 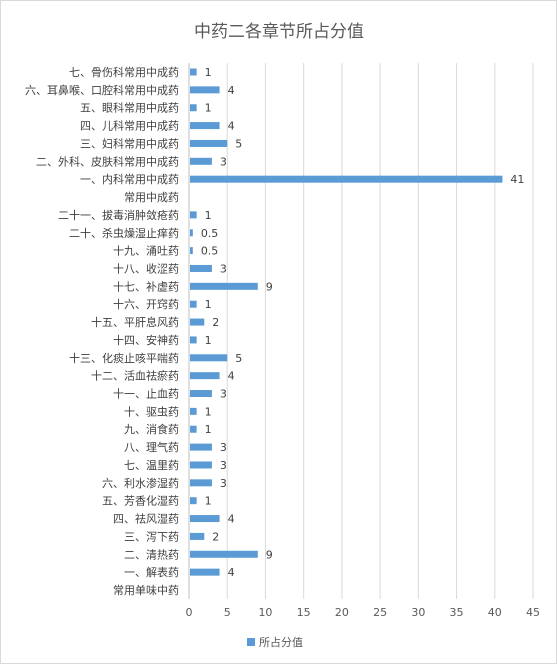 I want to click on chart-title: 中药二各章节所占分值, so click(x=279, y=32).